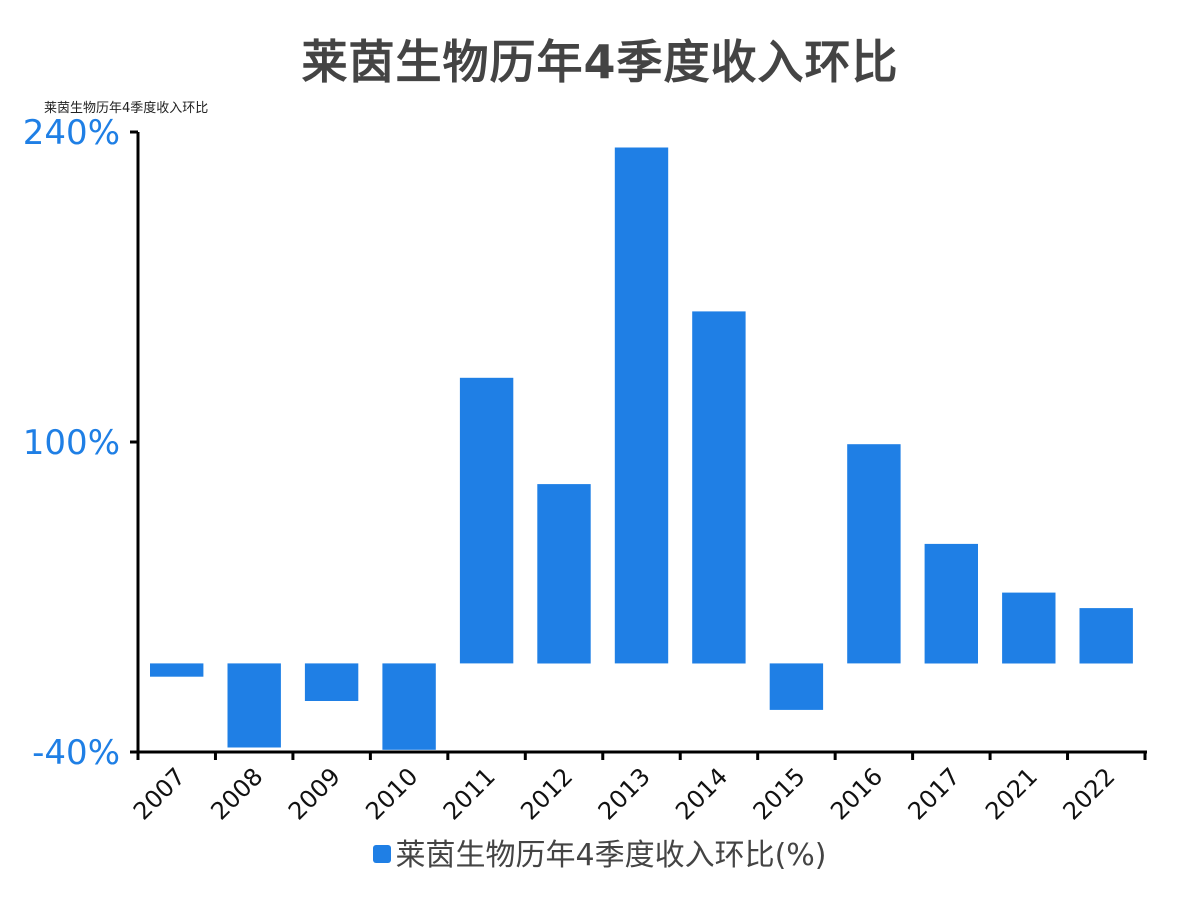 The height and width of the screenshot is (900, 1200). Describe the element at coordinates (1029, 628) in the screenshot. I see `bar-2021` at that location.